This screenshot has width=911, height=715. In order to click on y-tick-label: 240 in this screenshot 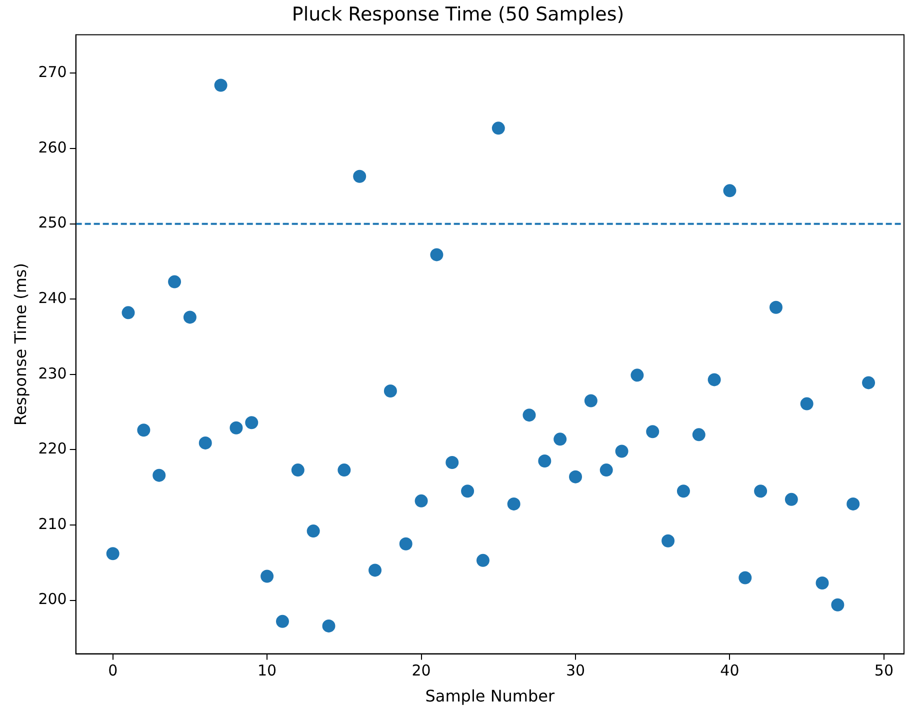, I will do `click(52, 298)`.